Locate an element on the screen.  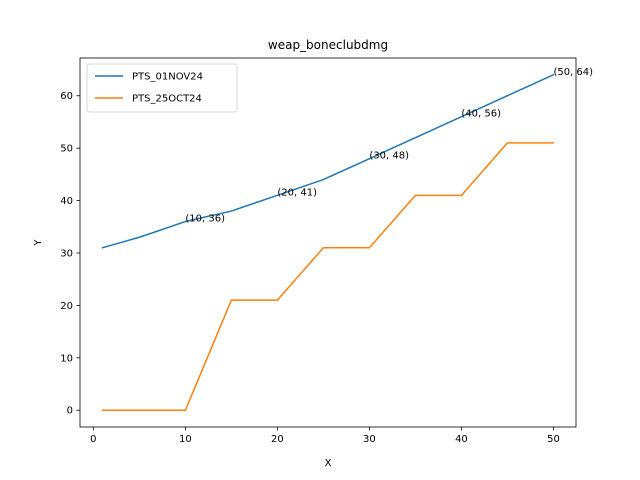
y-tick-label: 60 is located at coordinates (66, 96).